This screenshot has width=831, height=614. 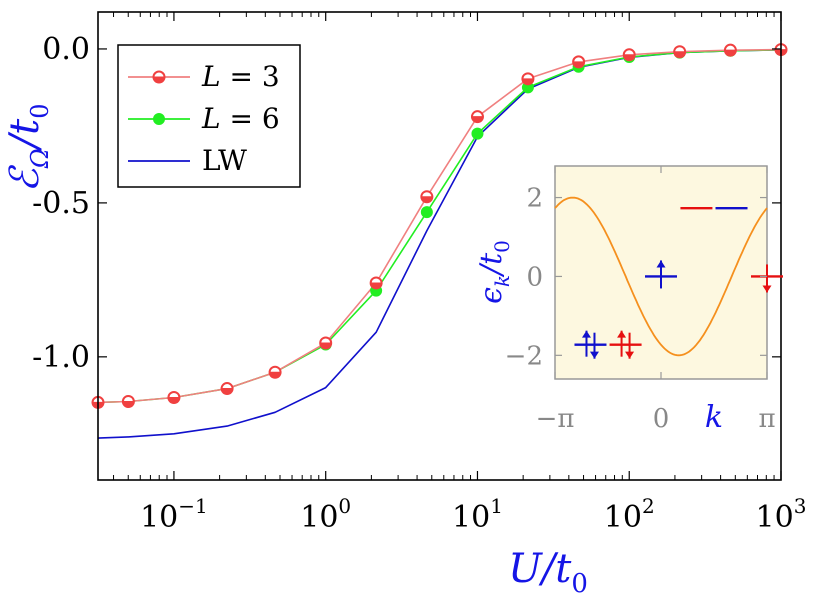 What do you see at coordinates (325, 514) in the screenshot?
I see `x-tick-label: 10⁰` at bounding box center [325, 514].